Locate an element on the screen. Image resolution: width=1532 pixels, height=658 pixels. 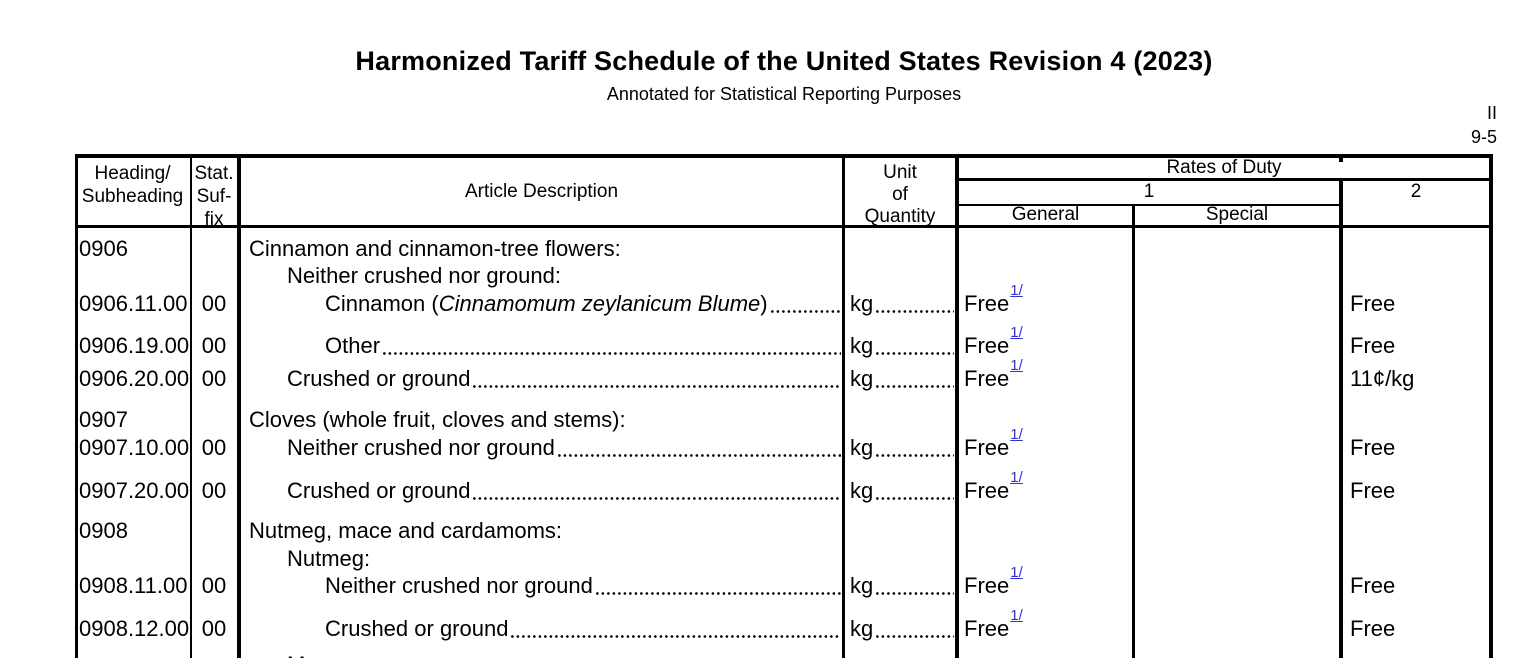
article-description-text: Mace: is located at coordinates (317, 654).